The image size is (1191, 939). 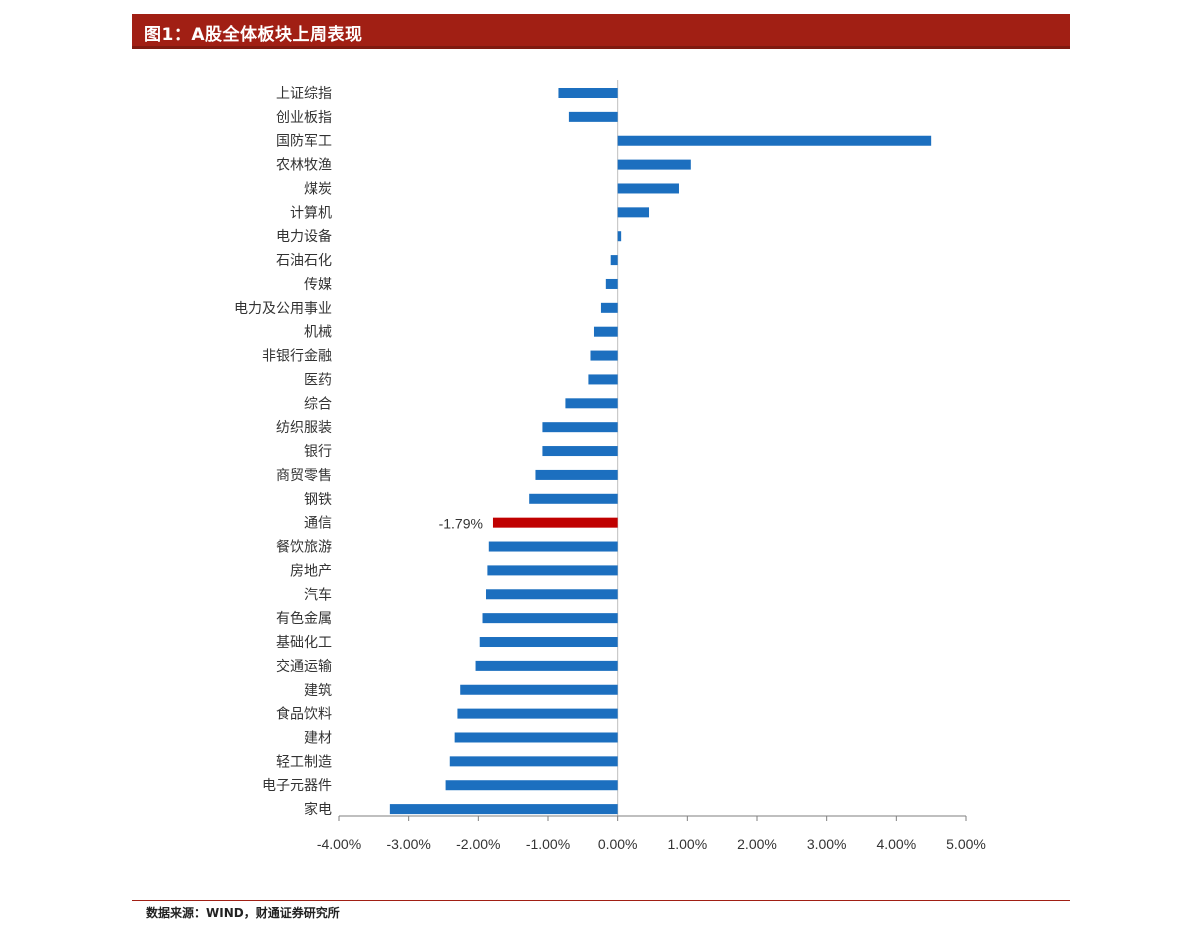 I want to click on x-tick-label: -3.00%, so click(x=408, y=844).